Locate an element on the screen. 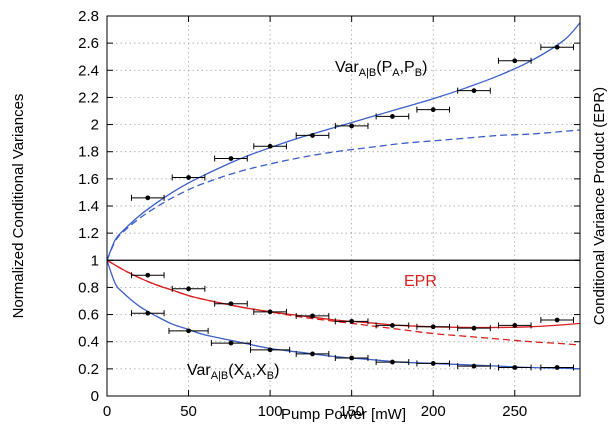 The width and height of the screenshot is (616, 425). x-axis-label: Pump Power [mW] is located at coordinates (343, 414).